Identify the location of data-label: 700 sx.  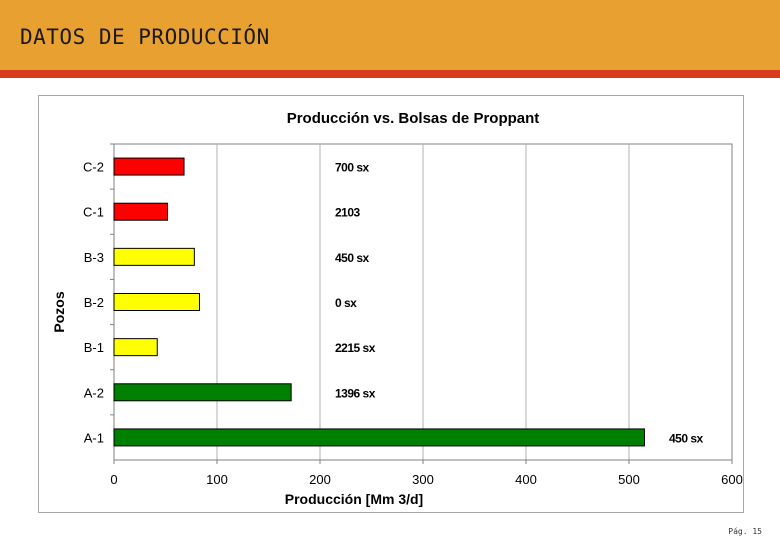
(352, 168).